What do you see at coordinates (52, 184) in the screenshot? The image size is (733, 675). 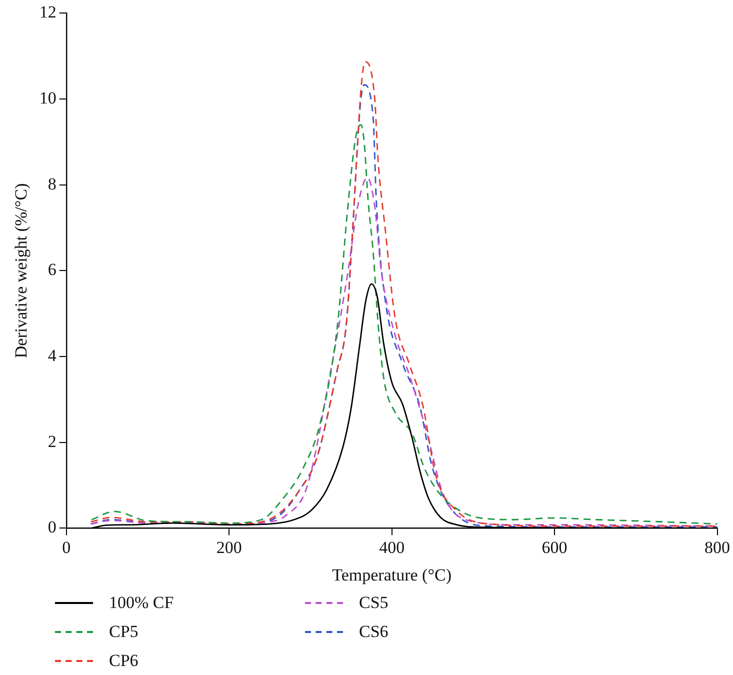 I see `y-tick-label: 8` at bounding box center [52, 184].